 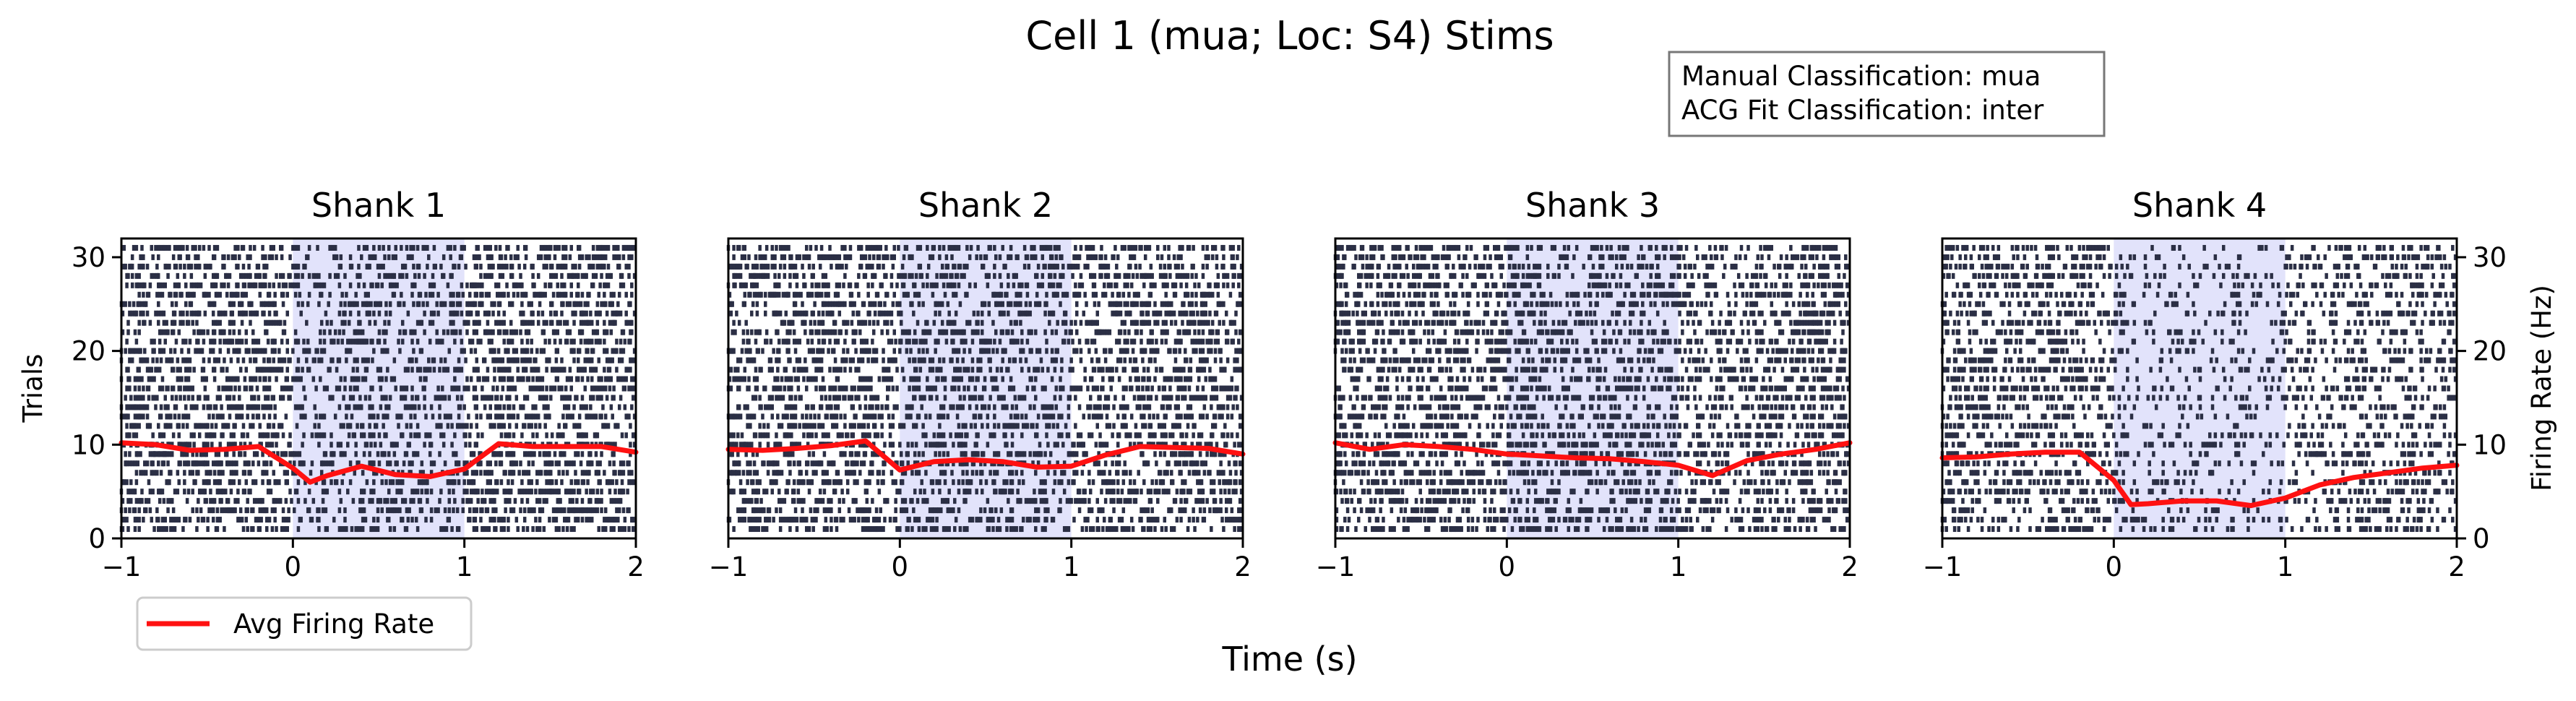 I want to click on stim-window-shade, so click(x=379, y=388).